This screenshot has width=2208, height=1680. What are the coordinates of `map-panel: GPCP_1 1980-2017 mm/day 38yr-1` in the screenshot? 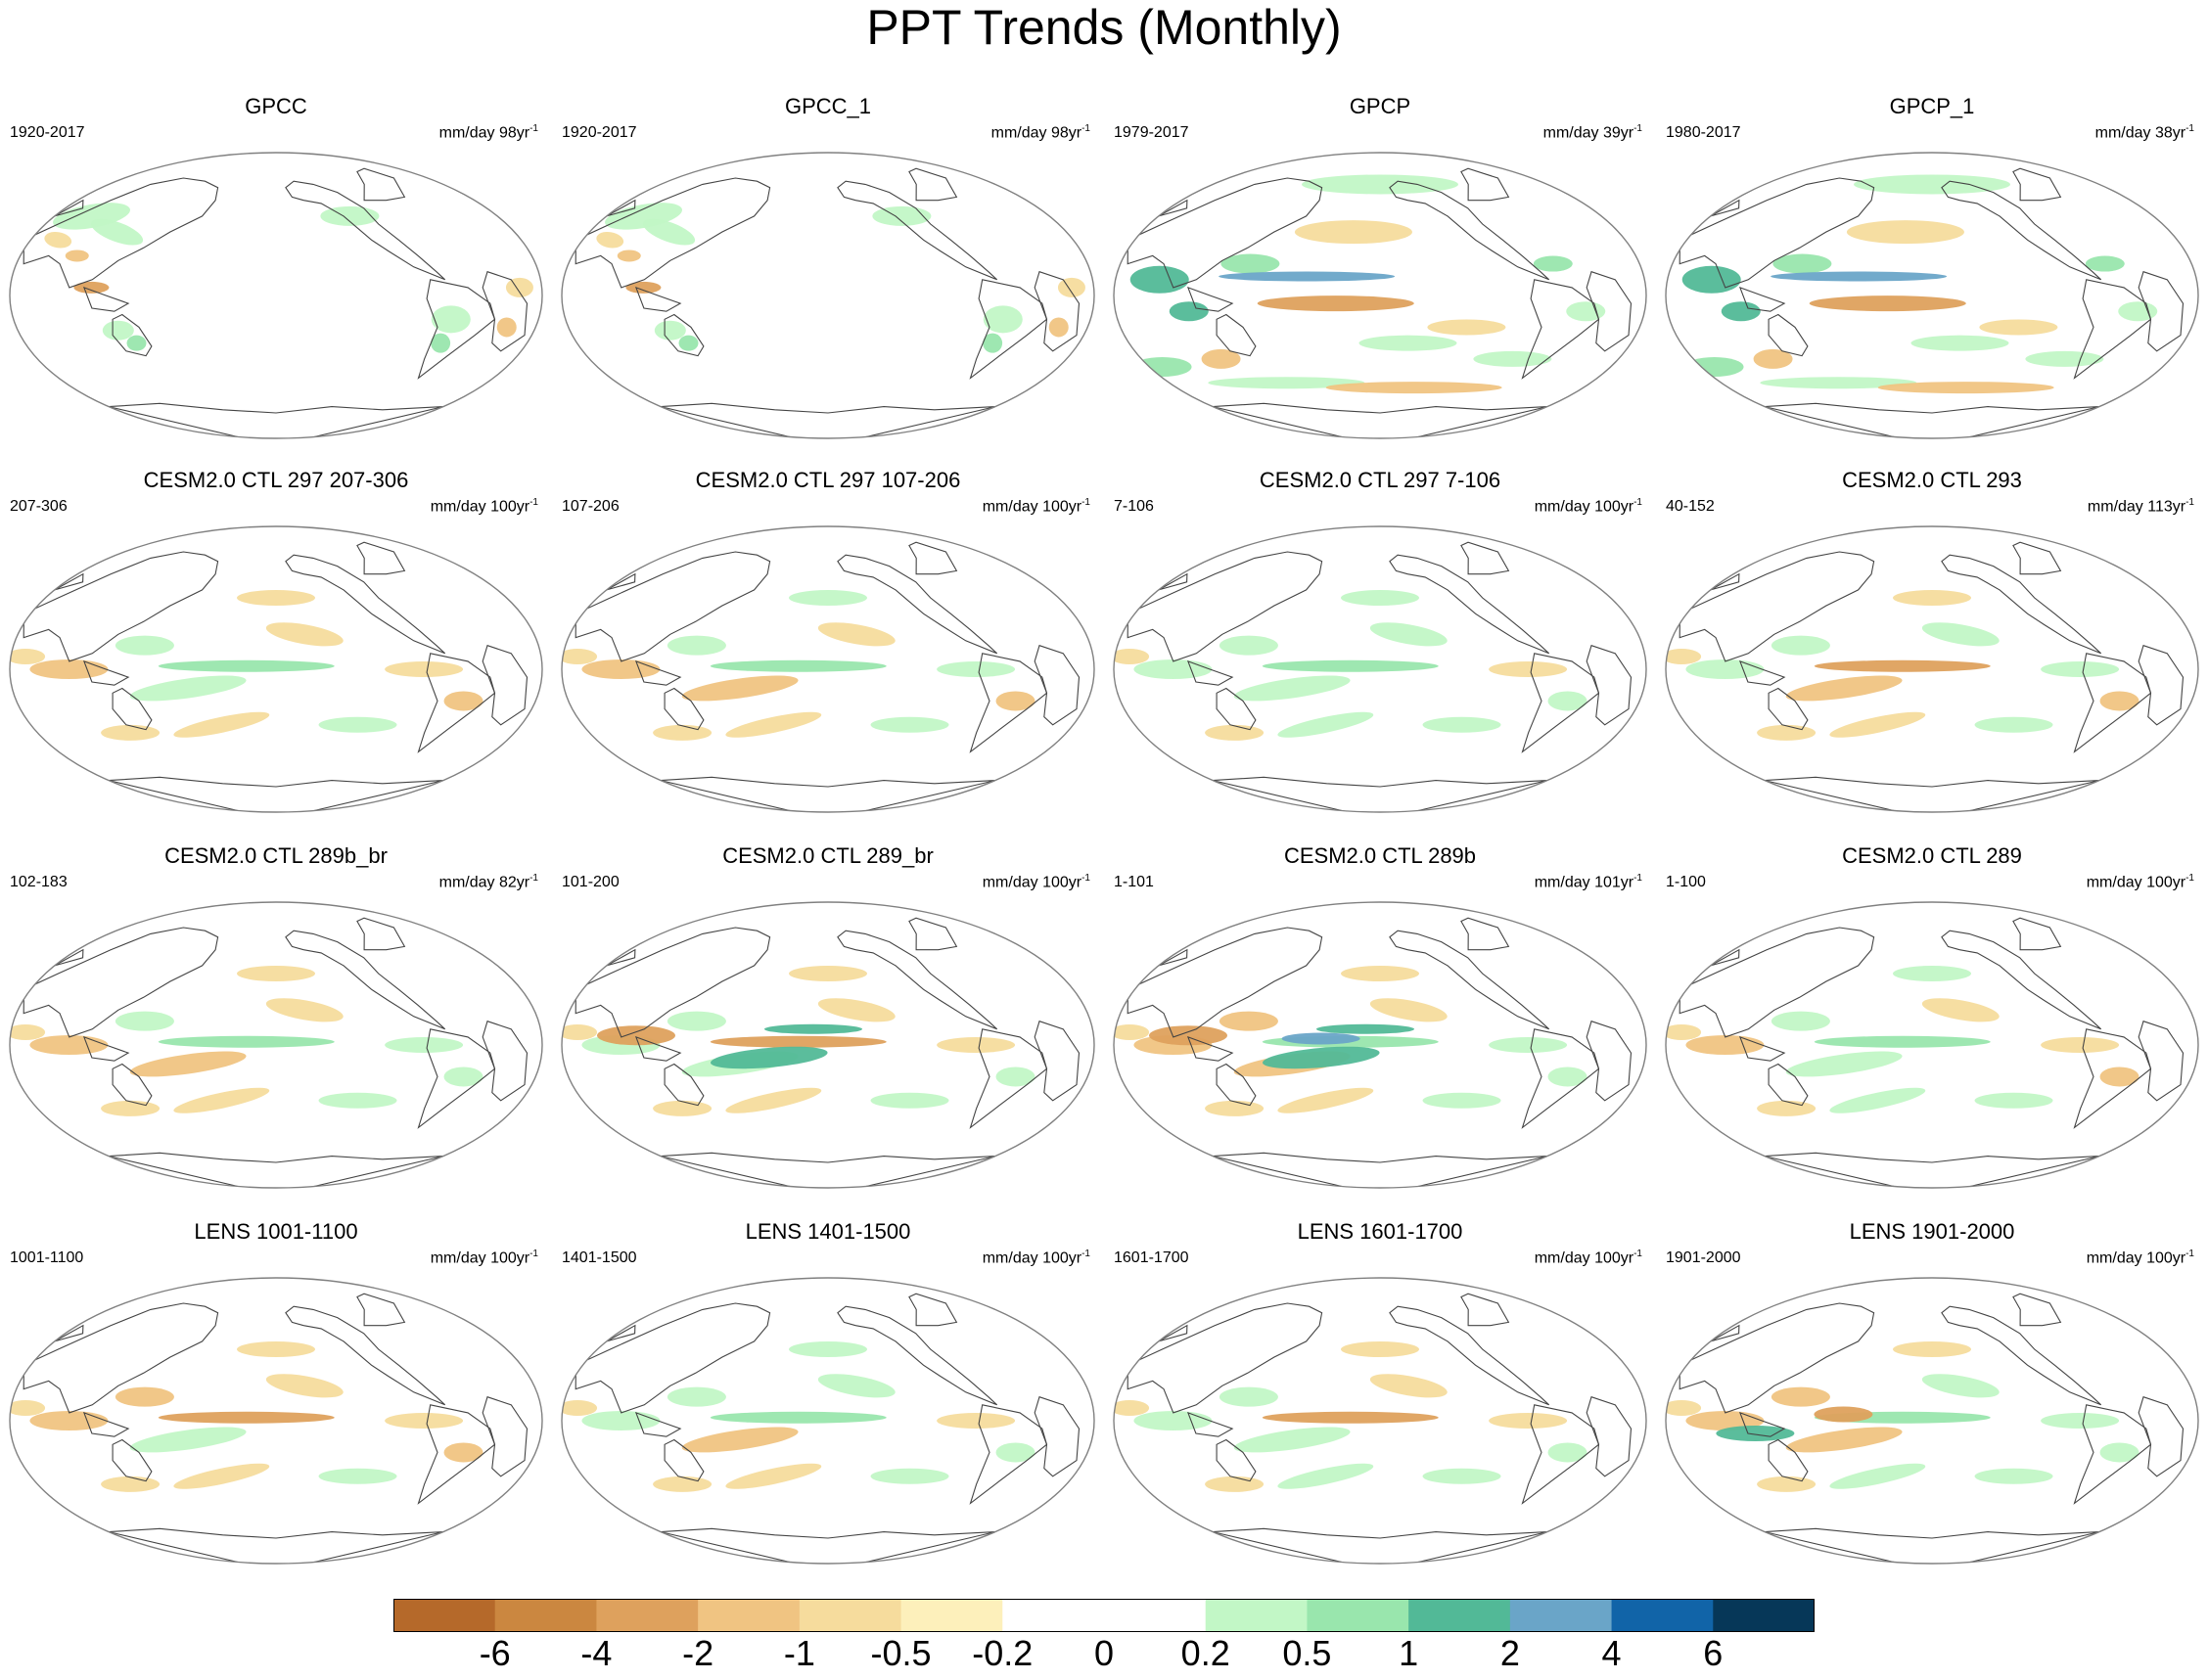 It's located at (1932, 280).